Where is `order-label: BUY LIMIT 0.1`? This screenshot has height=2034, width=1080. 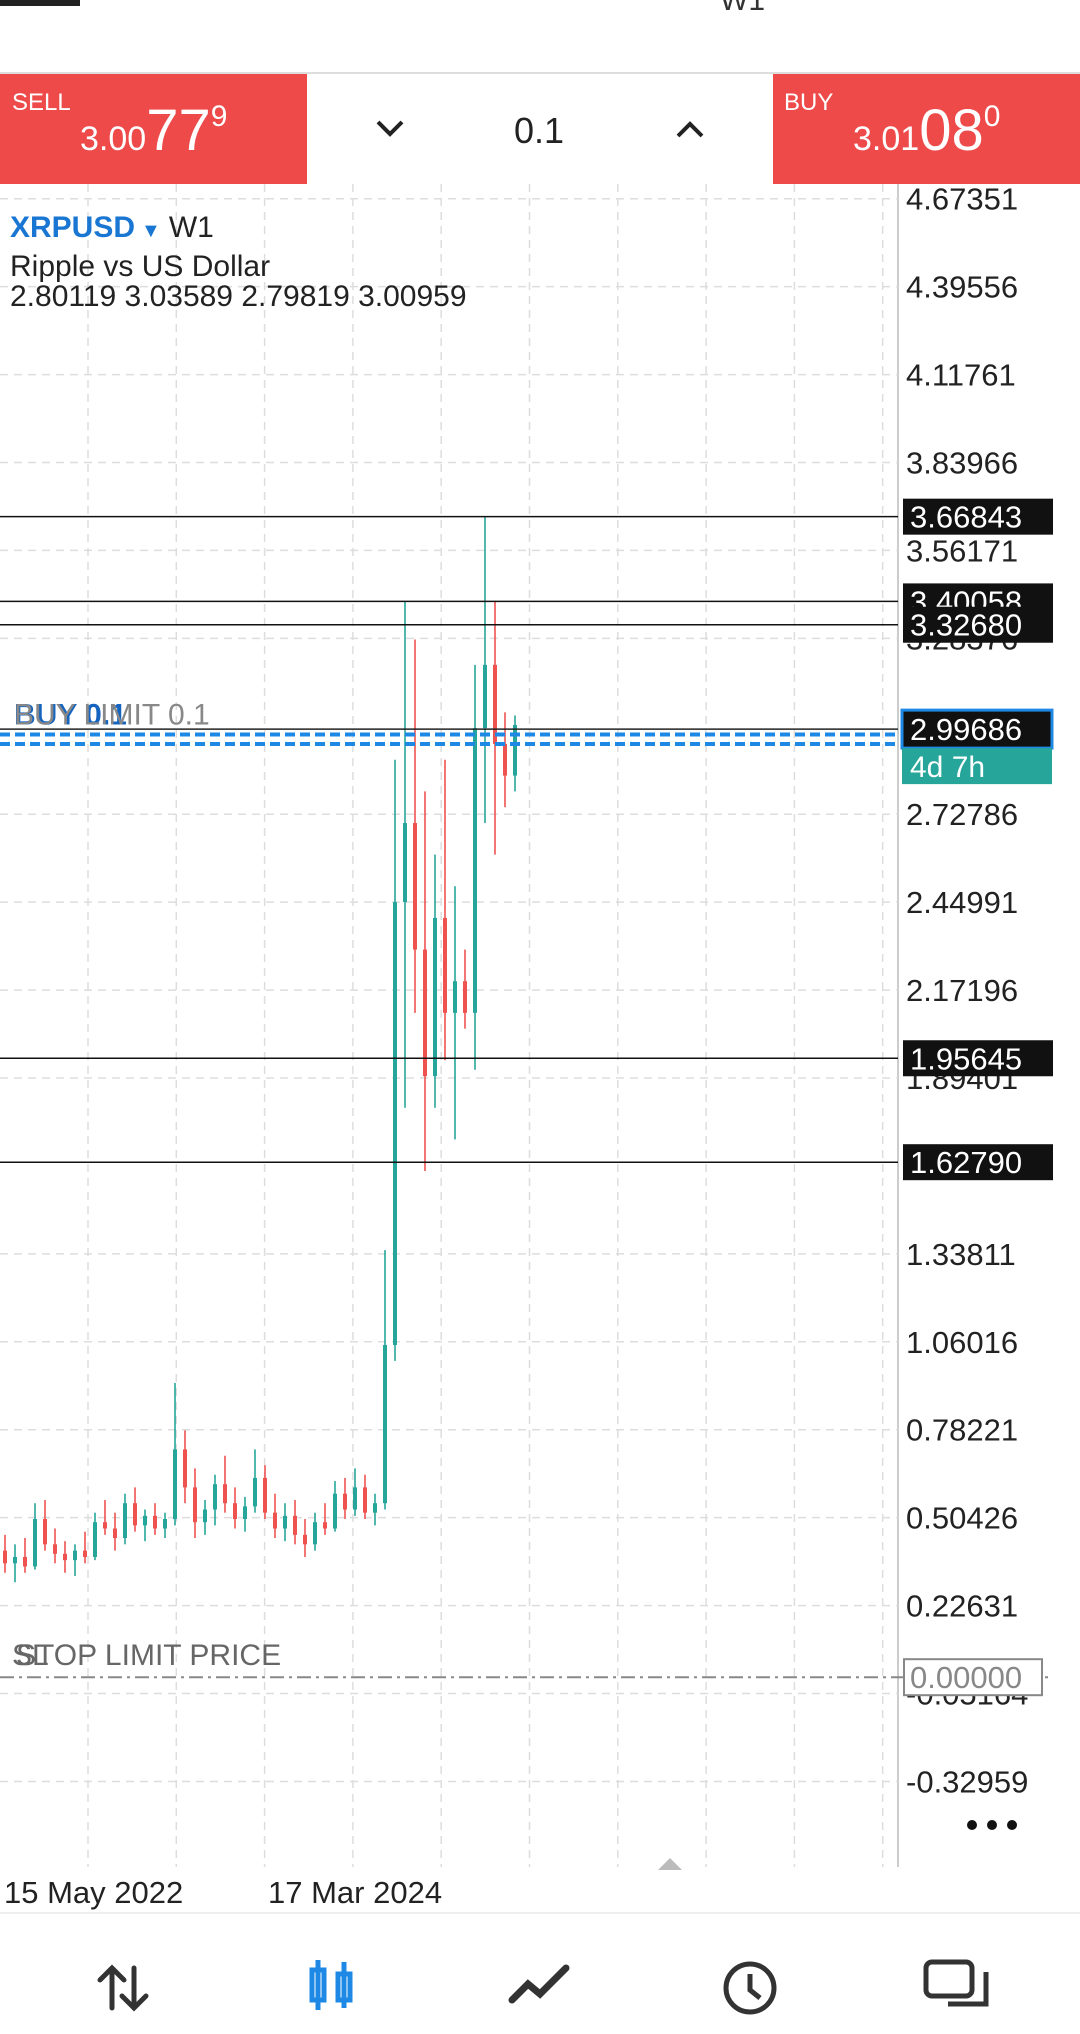
order-label: BUY LIMIT 0.1 is located at coordinates (112, 714).